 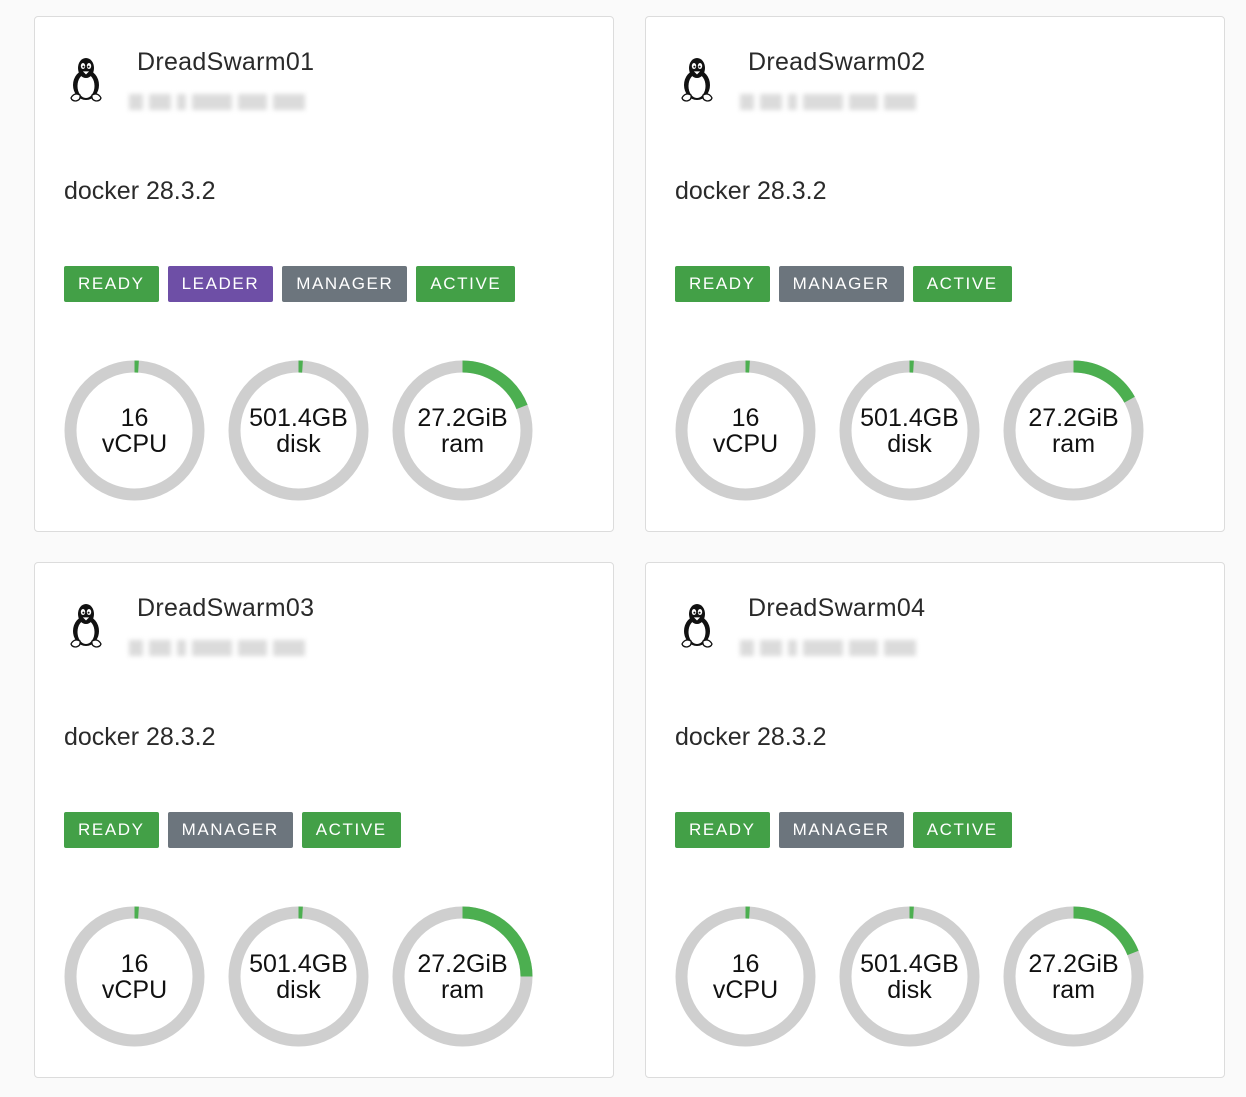 What do you see at coordinates (226, 62) in the screenshot?
I see `node-hostname: DreadSwarm01` at bounding box center [226, 62].